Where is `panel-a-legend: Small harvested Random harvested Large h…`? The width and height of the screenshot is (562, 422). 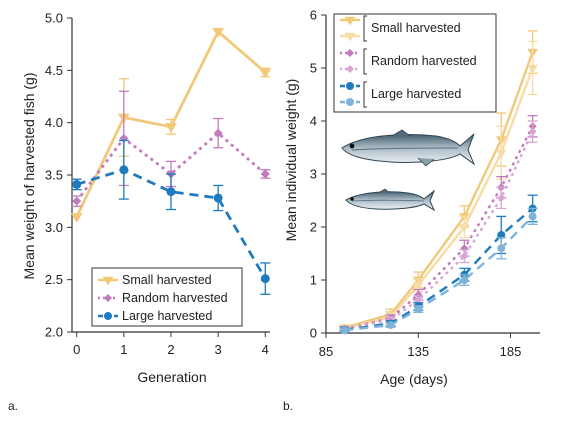 panel-a-legend: Small harvested Random harvested Large h… is located at coordinates (167, 297).